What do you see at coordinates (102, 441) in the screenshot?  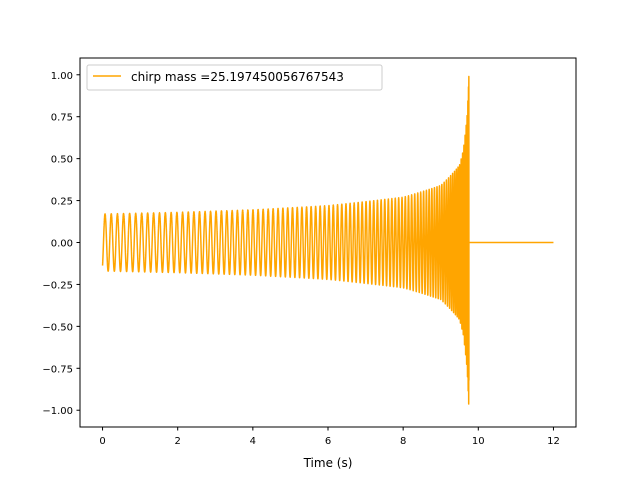 I see `x-tick-label: 0` at bounding box center [102, 441].